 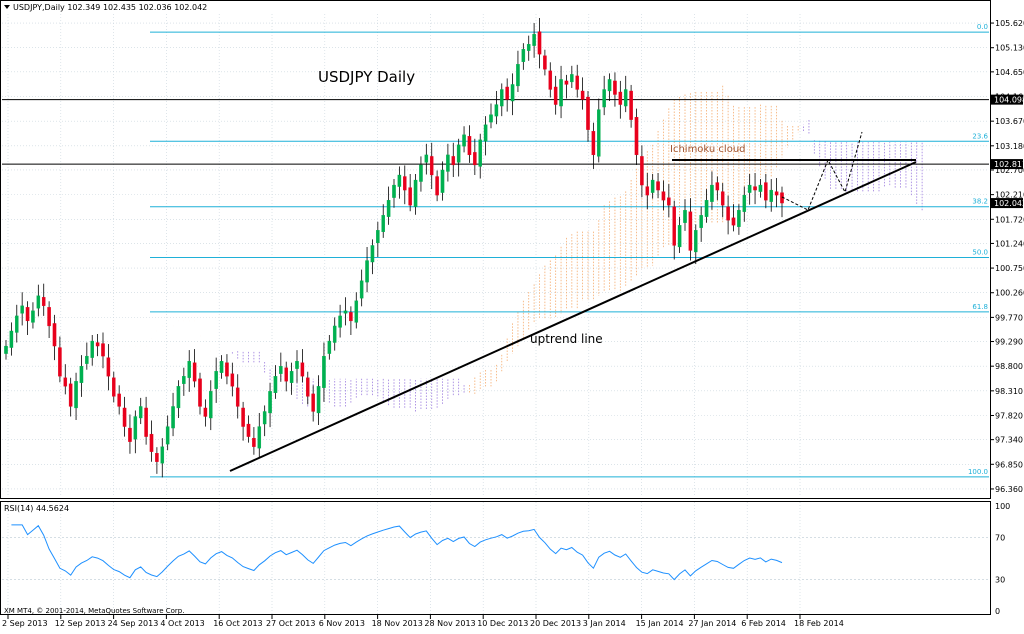 I want to click on x-tick-label: 15 Jan 2014, so click(x=660, y=623).